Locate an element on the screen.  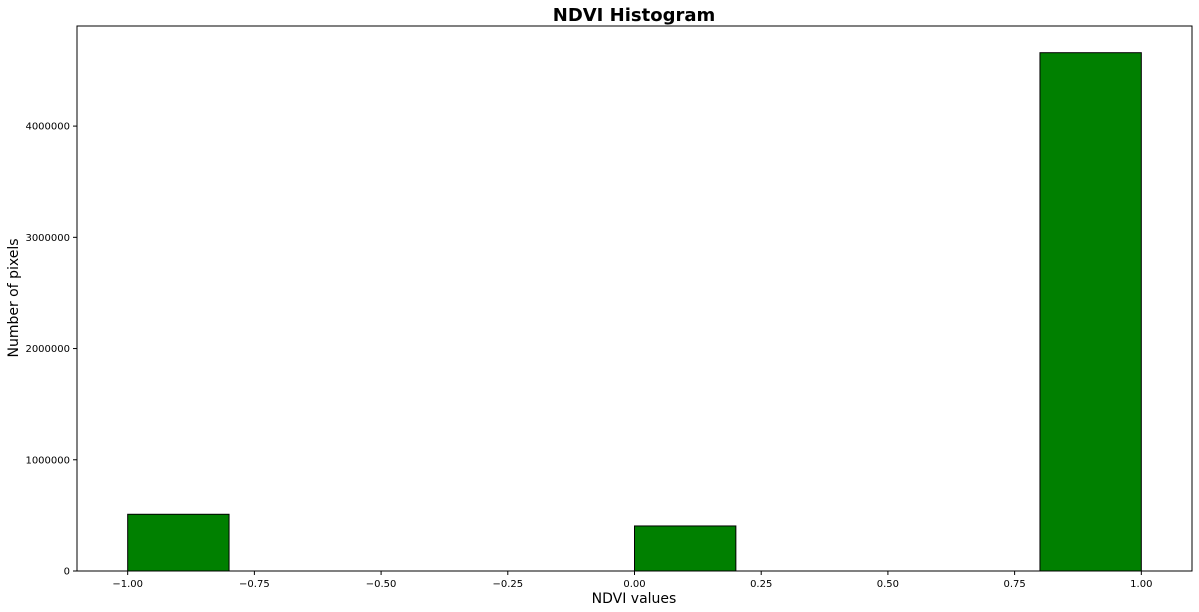
x-axis-label: NDVI values is located at coordinates (634, 599).